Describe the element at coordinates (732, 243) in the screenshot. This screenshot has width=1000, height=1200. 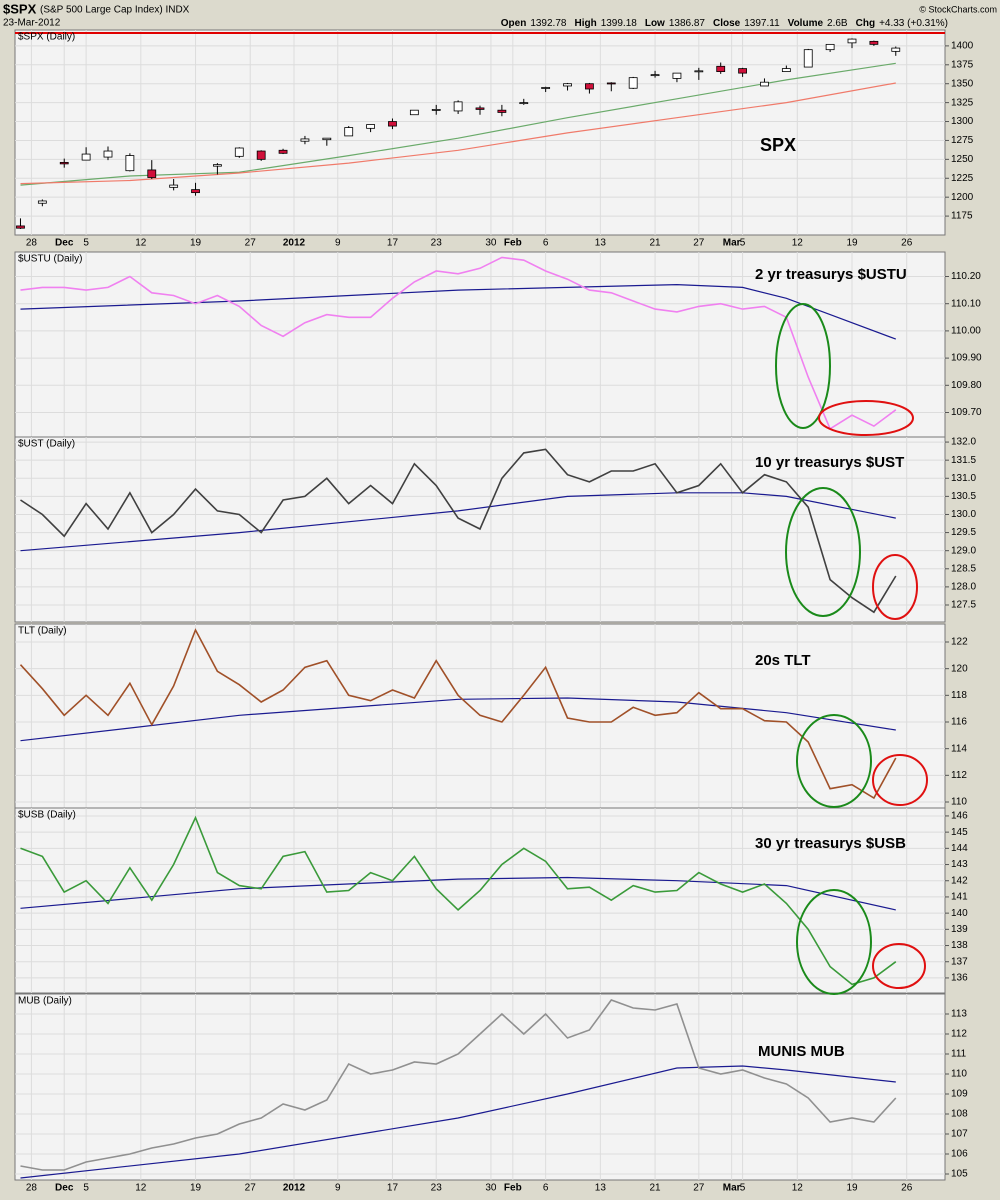
I see `x-tick-label: Mar` at that location.